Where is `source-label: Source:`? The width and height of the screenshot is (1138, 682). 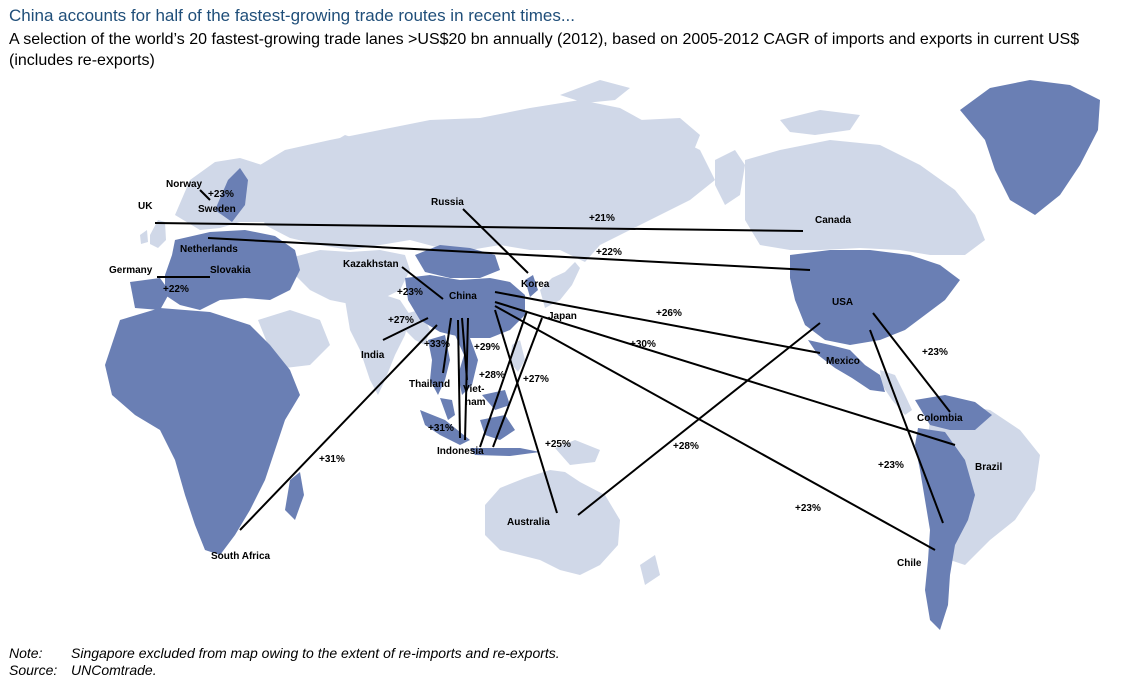
source-label: Source: is located at coordinates (33, 670).